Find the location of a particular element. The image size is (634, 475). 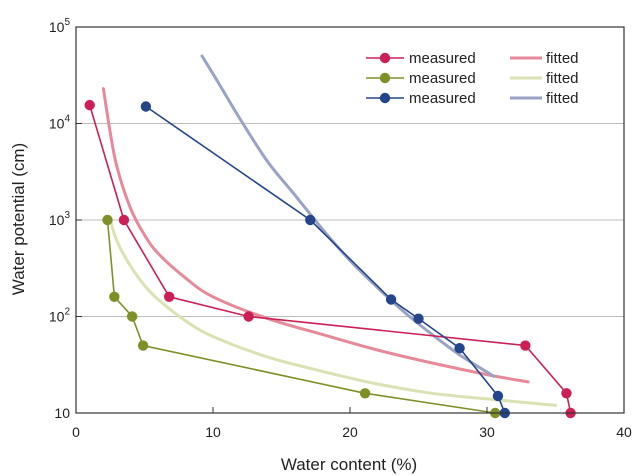

x-tick-label: 10 is located at coordinates (213, 432).